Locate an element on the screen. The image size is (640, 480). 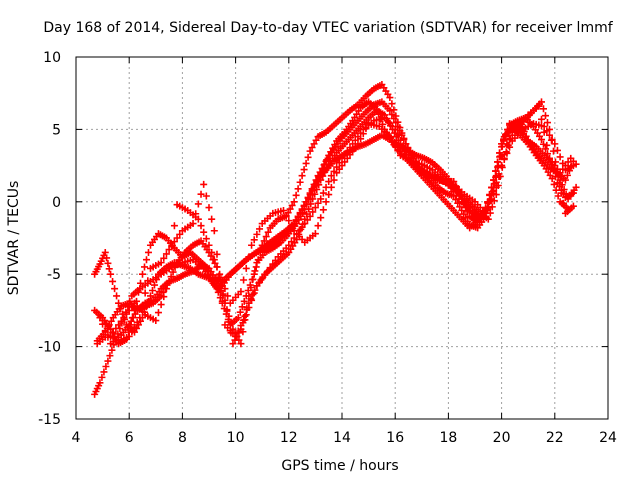
x-tick-label: 16 is located at coordinates (395, 438).